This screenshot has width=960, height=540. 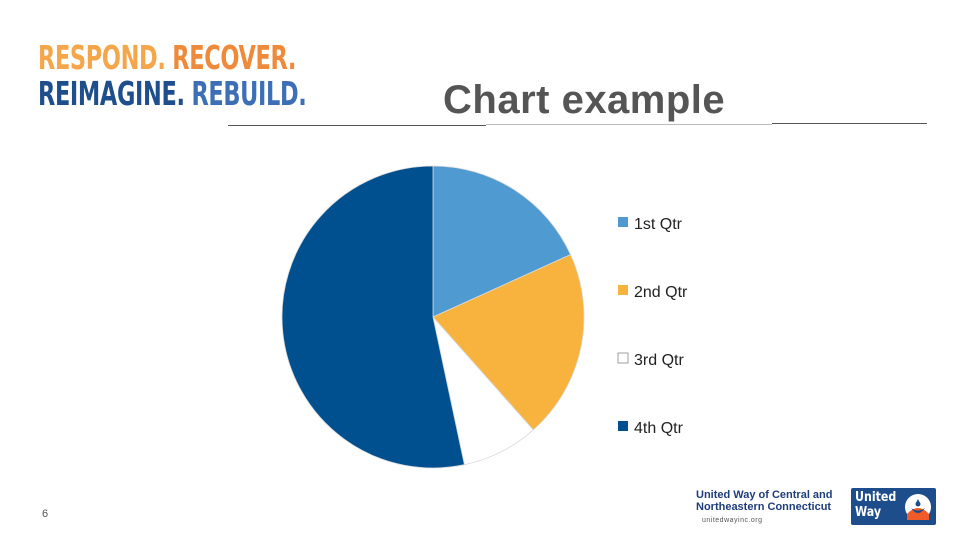 I want to click on brand-line-1: RESPOND. RECOVER., so click(x=175, y=58).